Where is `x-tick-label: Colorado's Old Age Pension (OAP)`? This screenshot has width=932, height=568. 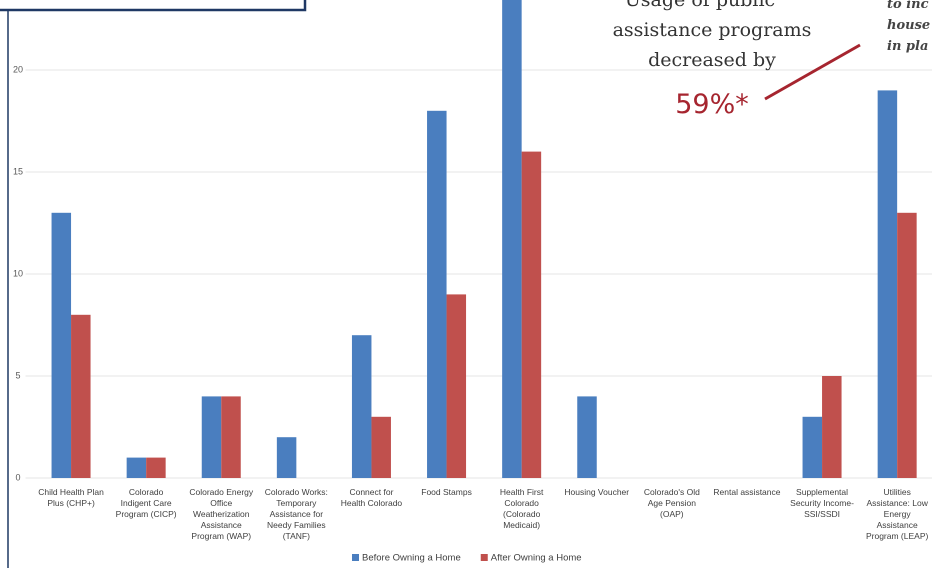 x-tick-label: Colorado's Old Age Pension (OAP) is located at coordinates (672, 503).